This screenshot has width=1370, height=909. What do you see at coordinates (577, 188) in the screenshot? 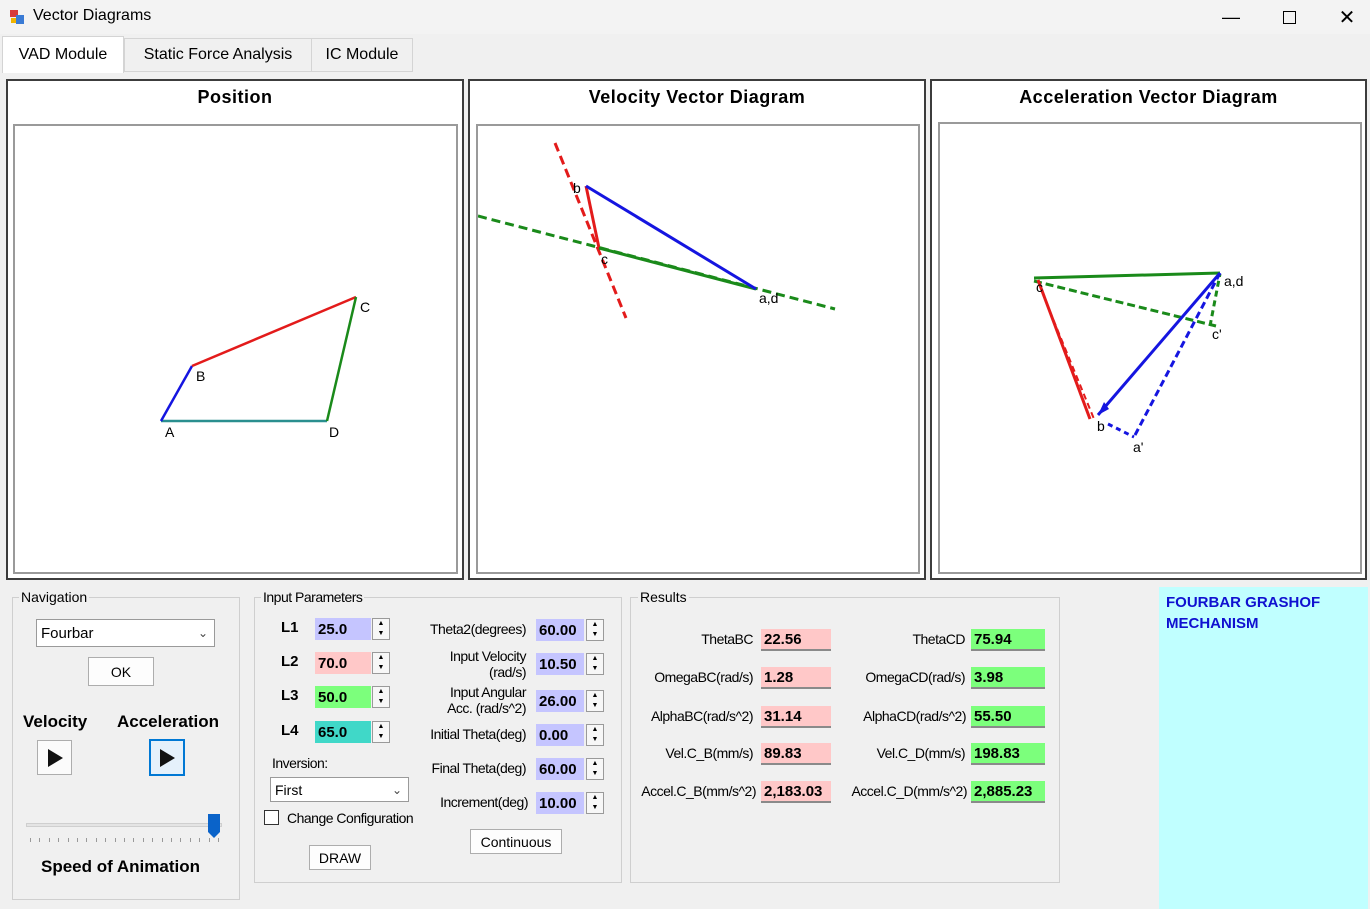
I see `velocity-b-label: b` at bounding box center [577, 188].